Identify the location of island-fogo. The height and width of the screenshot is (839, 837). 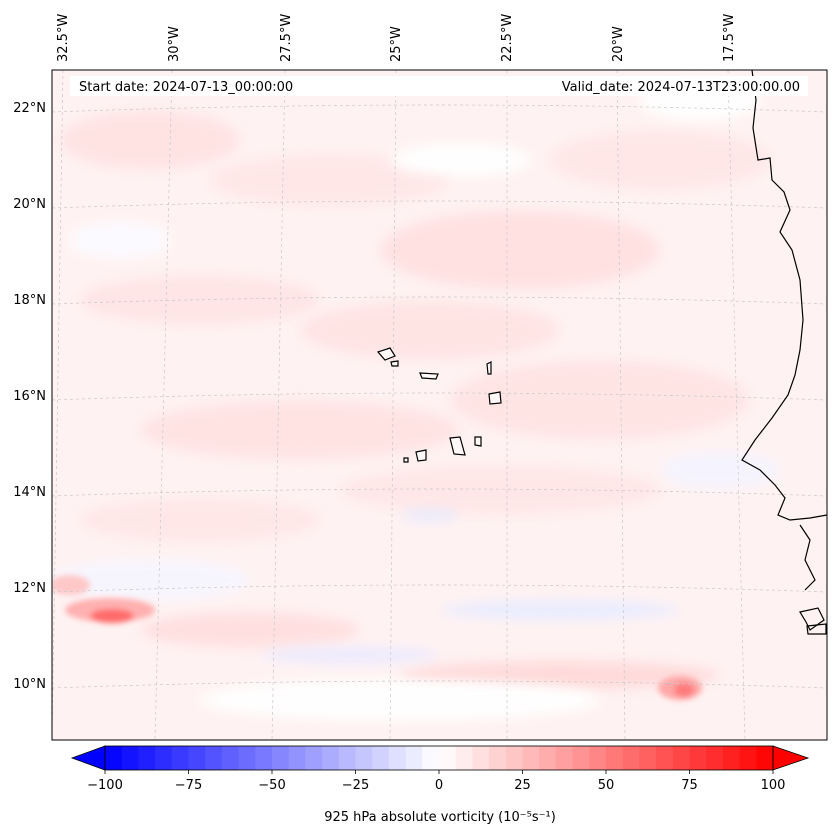
(421, 455).